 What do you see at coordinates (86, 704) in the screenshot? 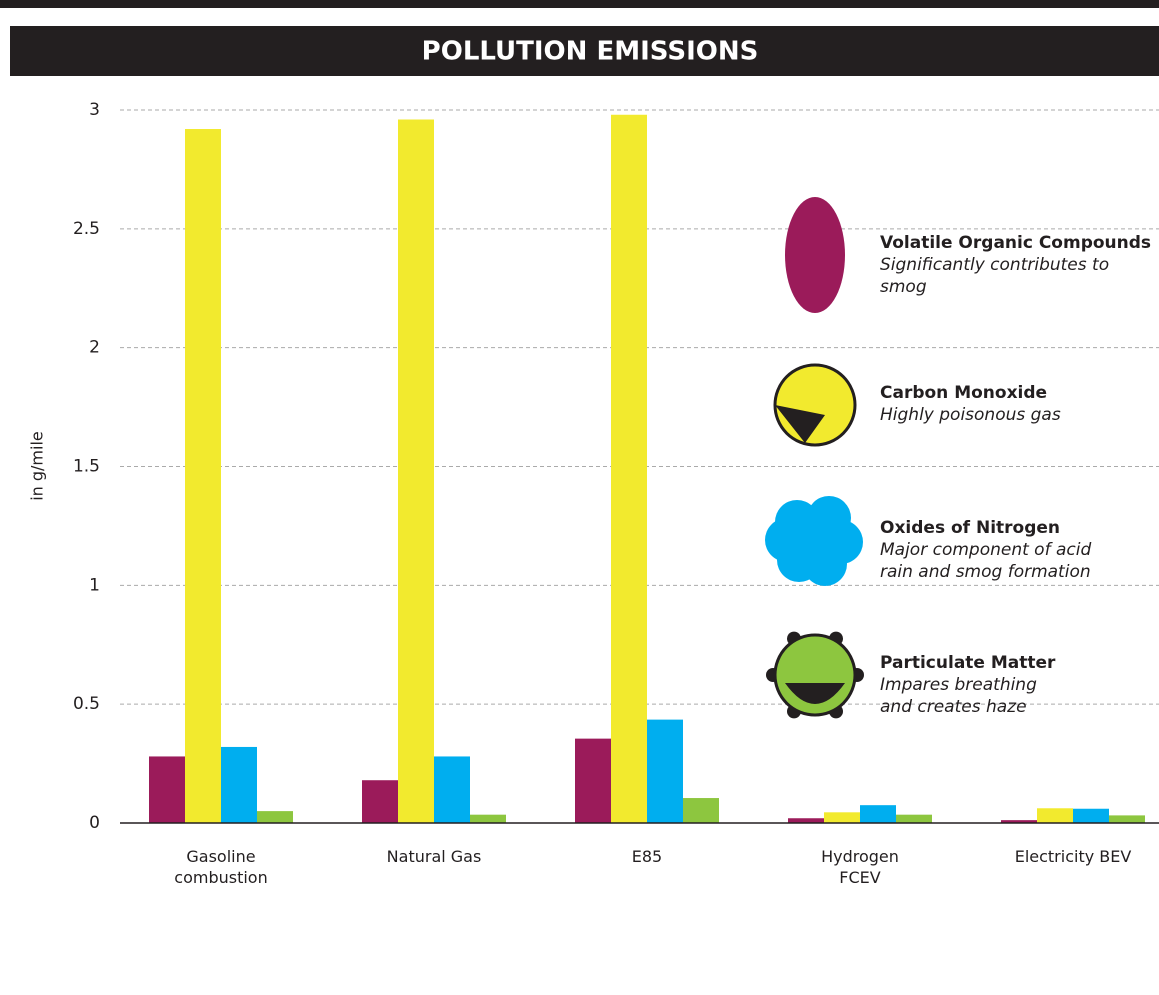
I see `y-tick-label: 0.5` at bounding box center [86, 704].